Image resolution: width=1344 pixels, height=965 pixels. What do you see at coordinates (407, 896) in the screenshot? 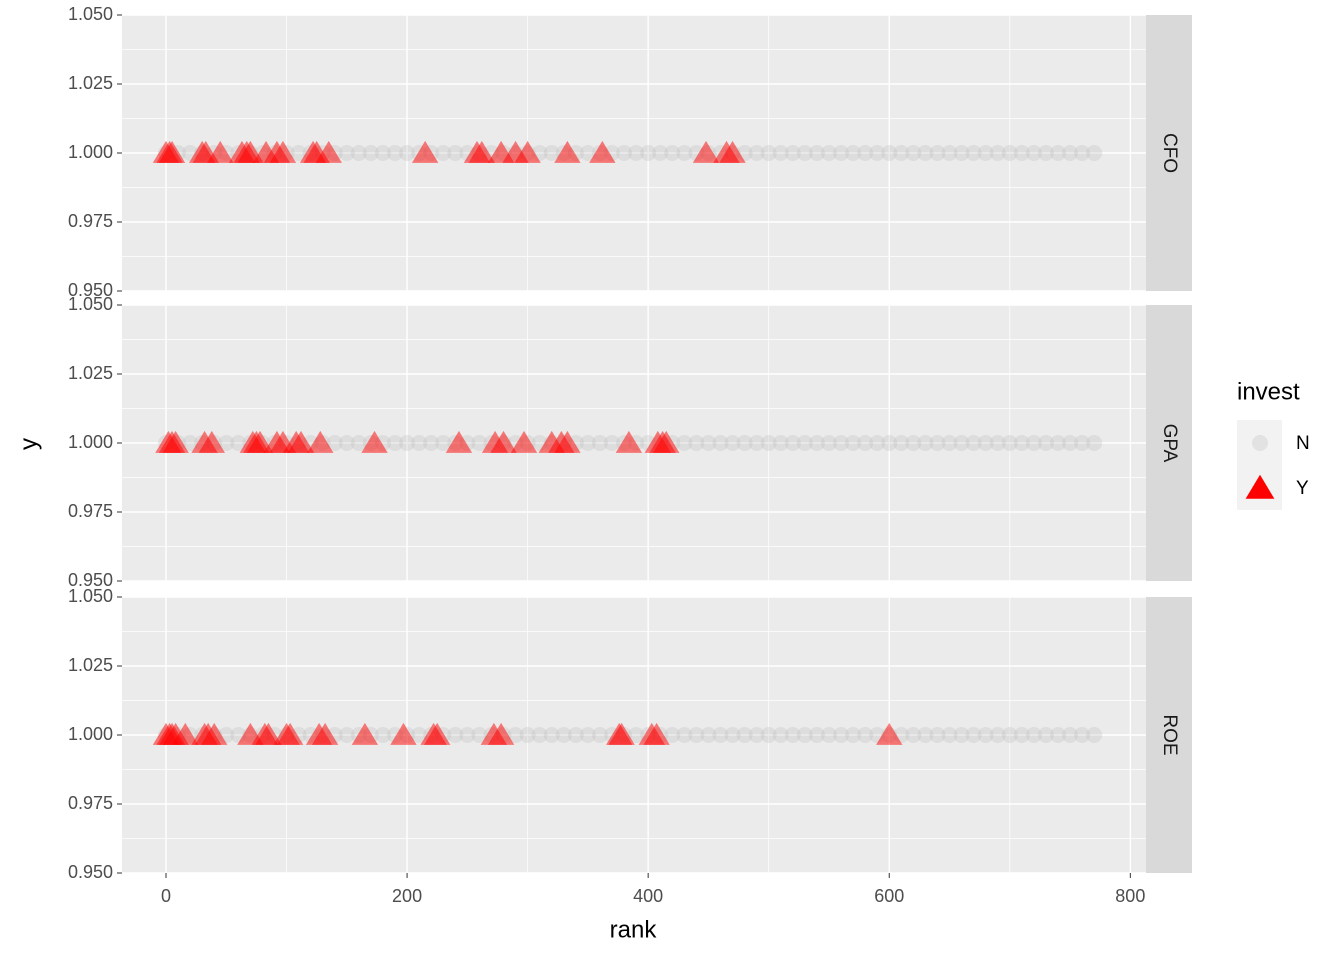
I see `x-tick-label: 200` at bounding box center [407, 896].